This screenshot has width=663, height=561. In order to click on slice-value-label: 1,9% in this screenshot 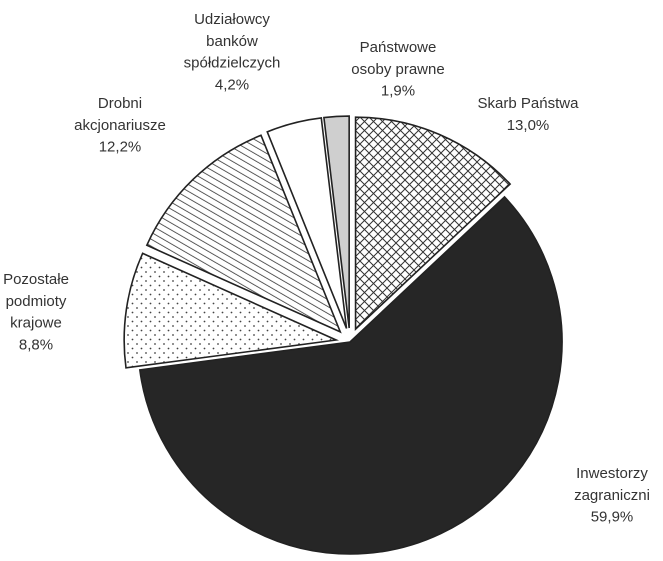, I will do `click(398, 91)`.